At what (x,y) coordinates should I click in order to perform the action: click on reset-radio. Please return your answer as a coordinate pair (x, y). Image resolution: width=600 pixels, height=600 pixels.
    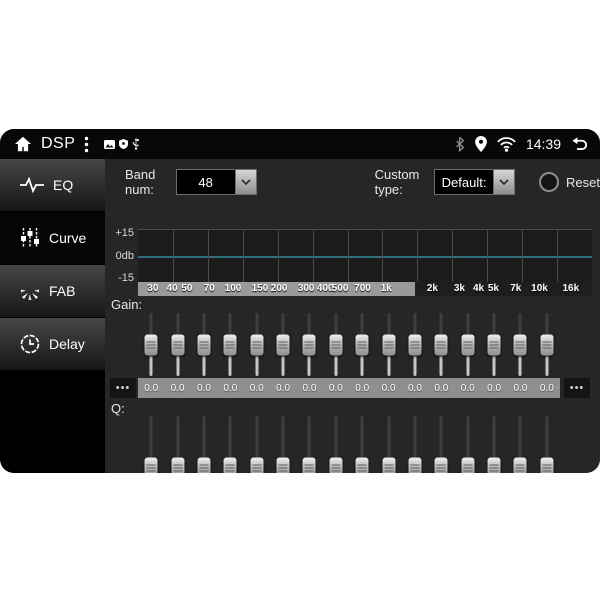
    Looking at the image, I should click on (549, 182).